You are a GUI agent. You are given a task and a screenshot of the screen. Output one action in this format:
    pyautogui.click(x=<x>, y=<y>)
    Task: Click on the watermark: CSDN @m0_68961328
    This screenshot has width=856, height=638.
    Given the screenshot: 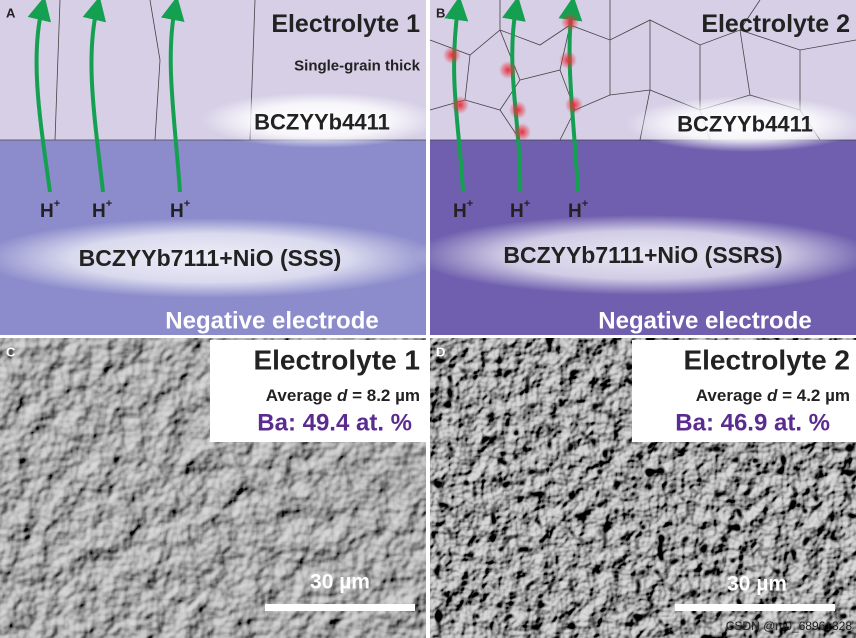 What is the action you would take?
    pyautogui.click(x=789, y=626)
    